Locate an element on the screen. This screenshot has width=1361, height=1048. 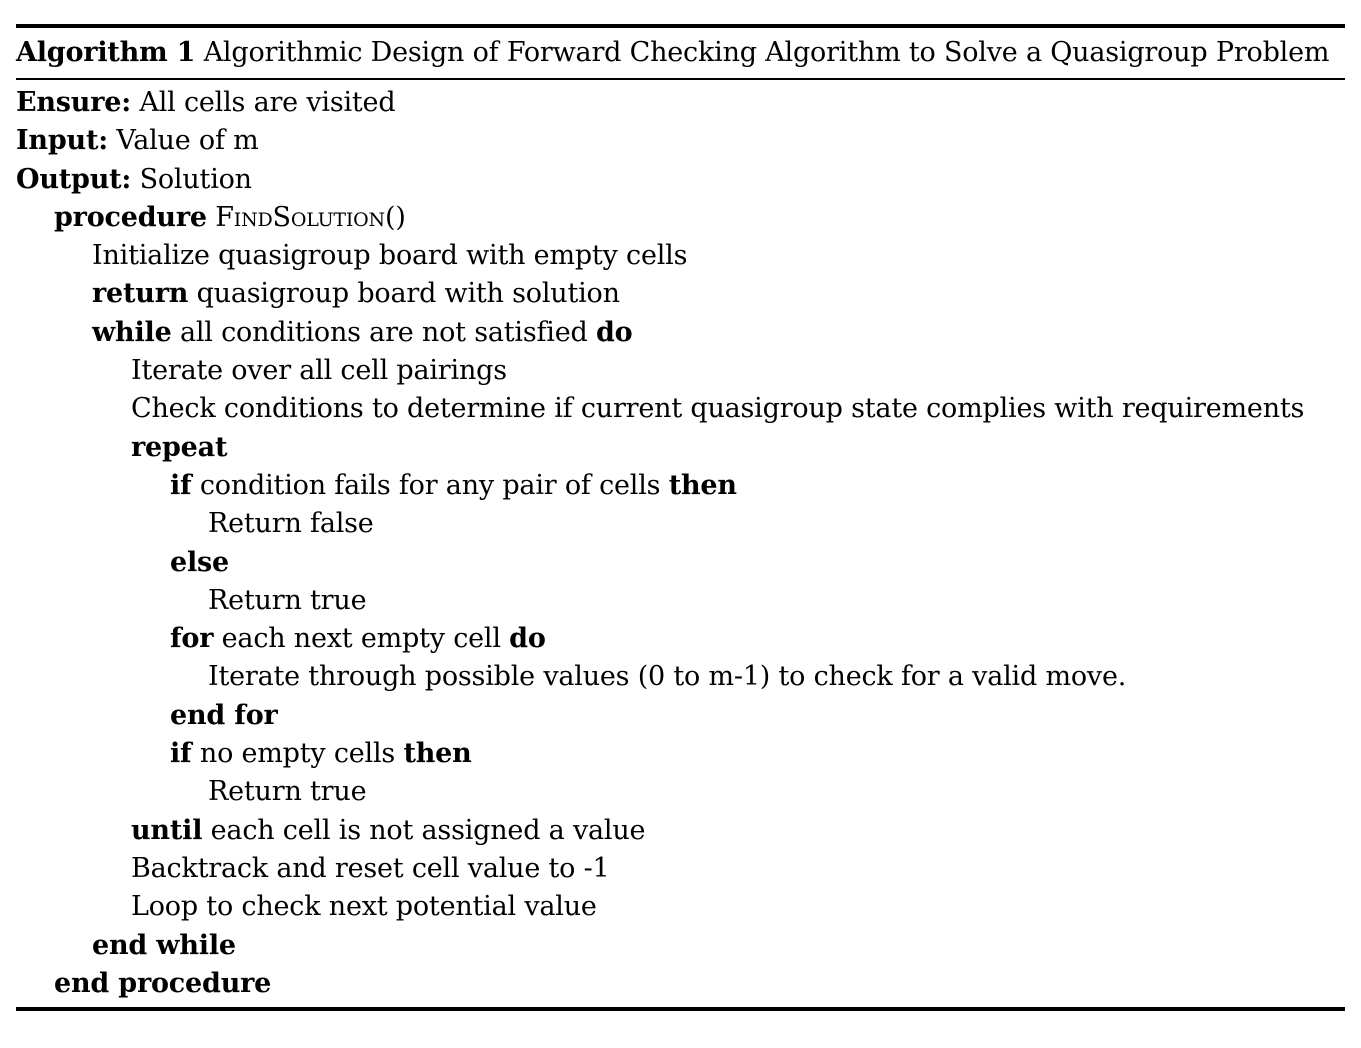
end-while-keyword: end while is located at coordinates (164, 945).